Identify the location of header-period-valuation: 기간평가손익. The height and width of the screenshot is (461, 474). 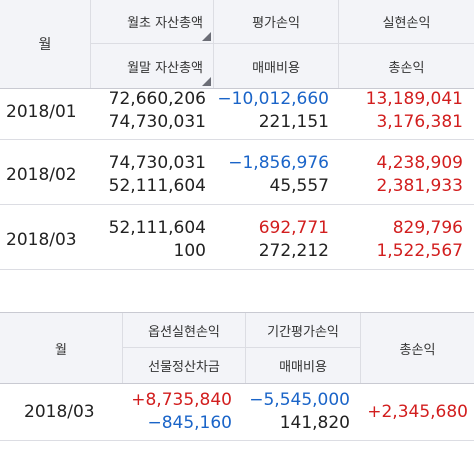
(303, 330).